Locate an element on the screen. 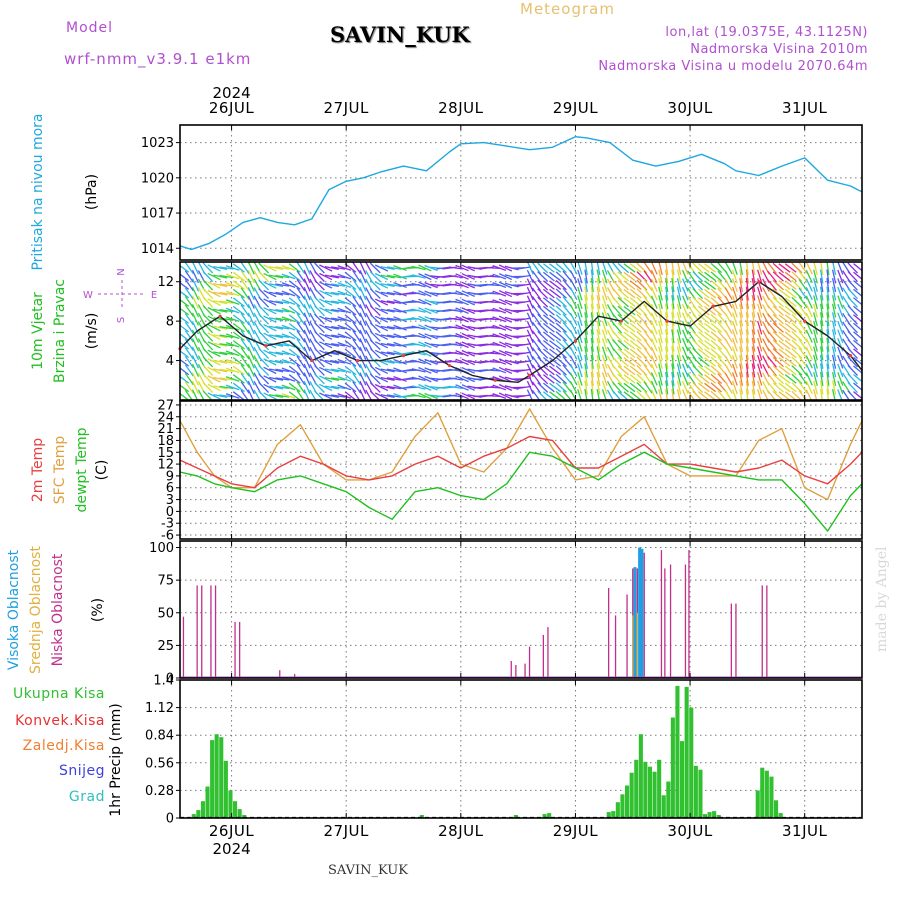 Image resolution: width=900 pixels, height=900 pixels. day-label-bottom: 30JUL is located at coordinates (689, 831).